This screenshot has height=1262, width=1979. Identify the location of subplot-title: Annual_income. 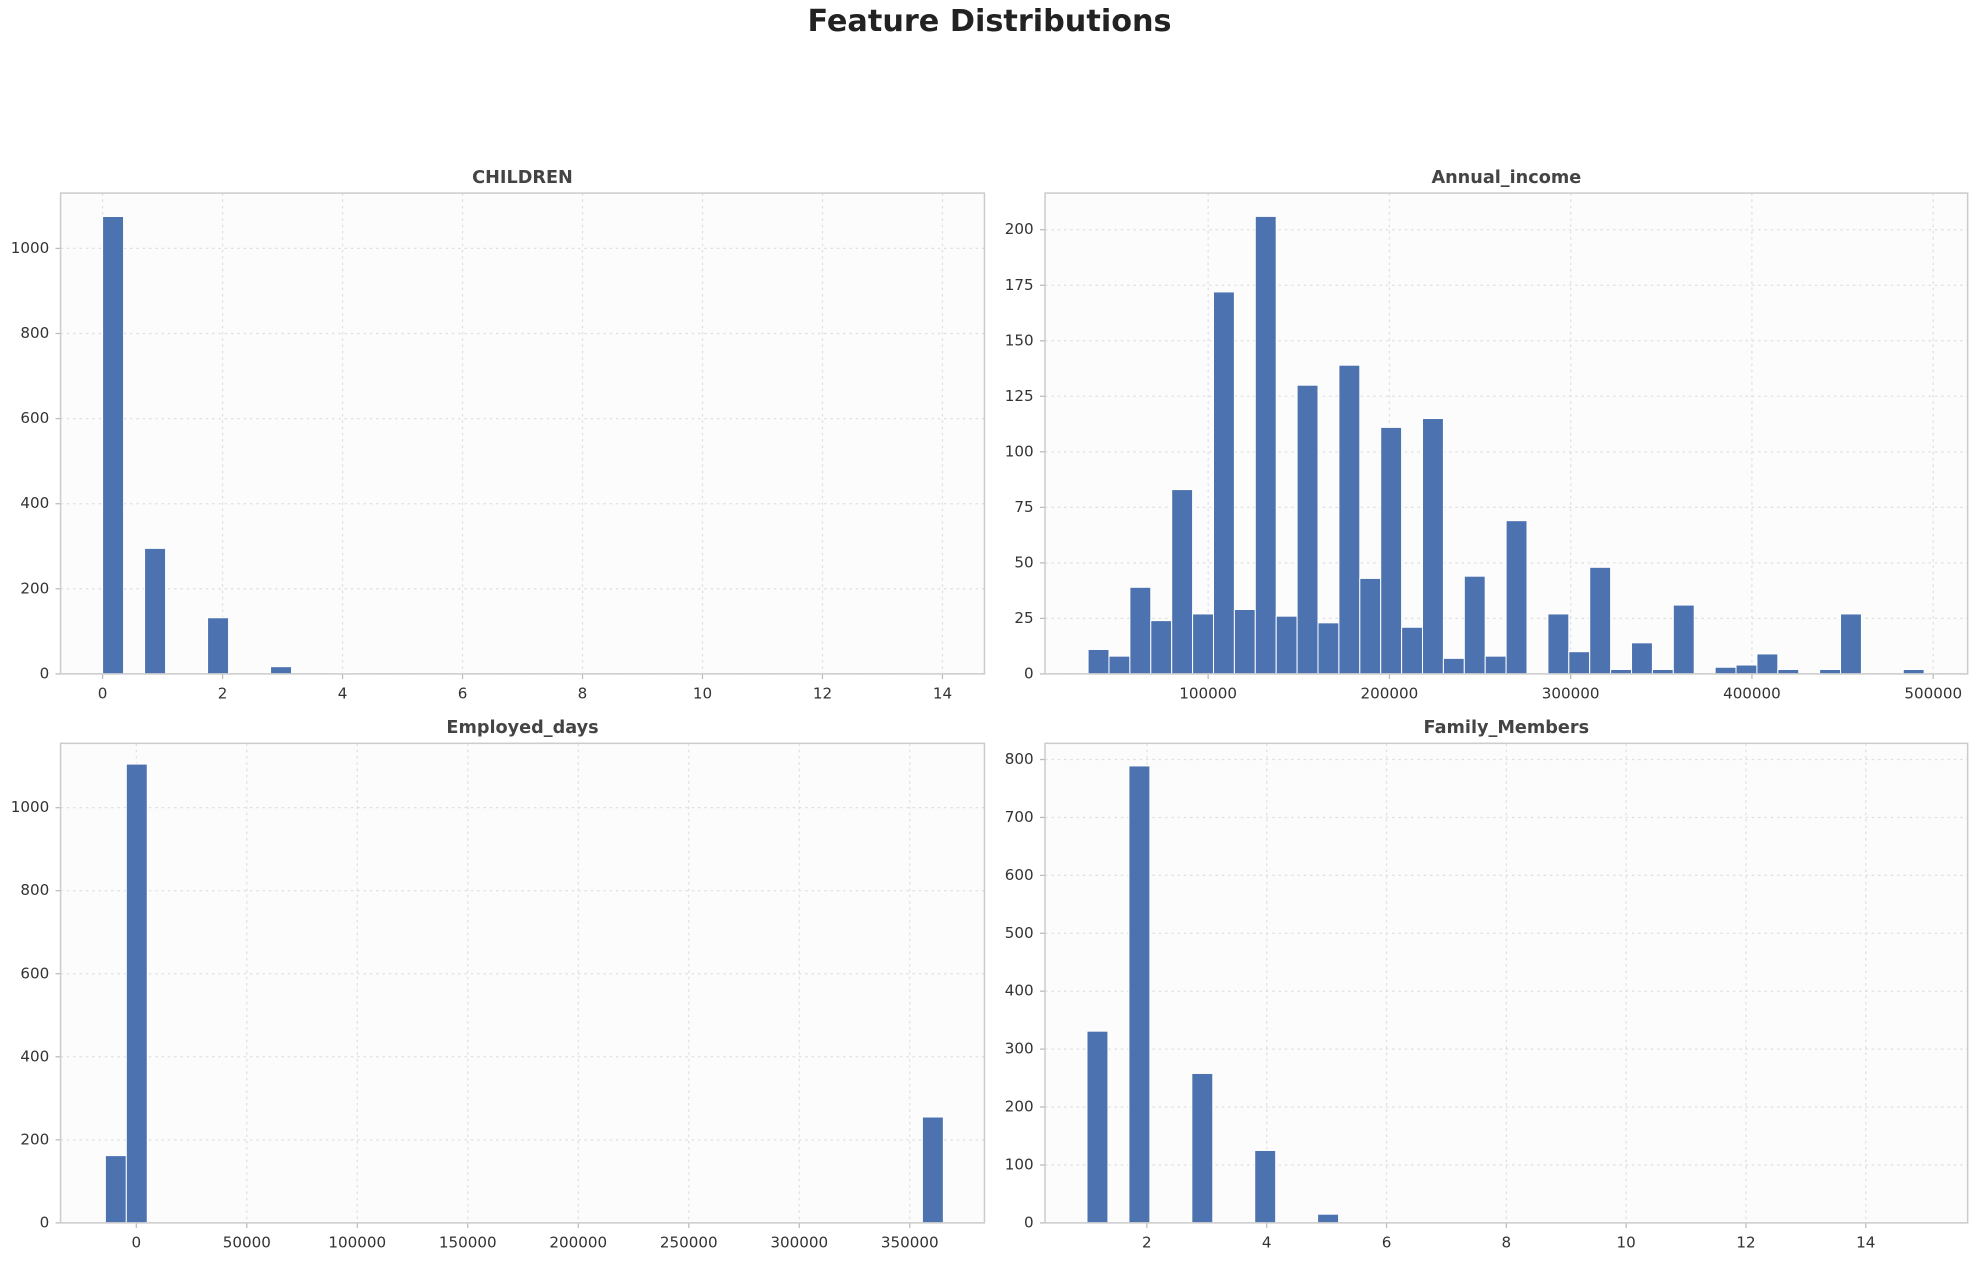
(1506, 178).